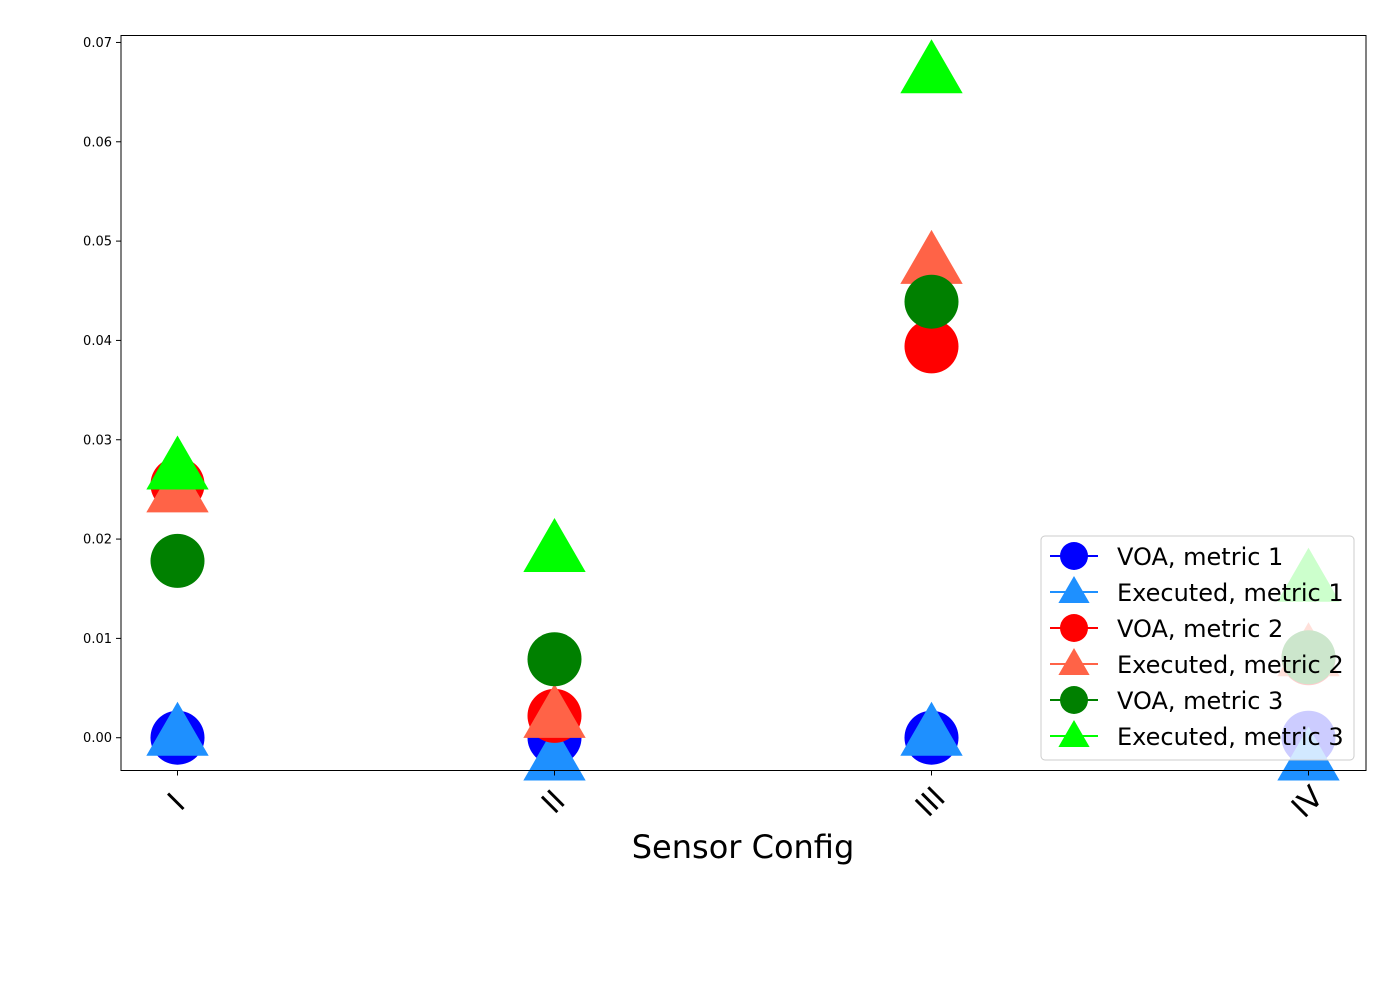 This screenshot has height=1000, width=1400. What do you see at coordinates (97, 43) in the screenshot?
I see `y-tick-label: 0.07` at bounding box center [97, 43].